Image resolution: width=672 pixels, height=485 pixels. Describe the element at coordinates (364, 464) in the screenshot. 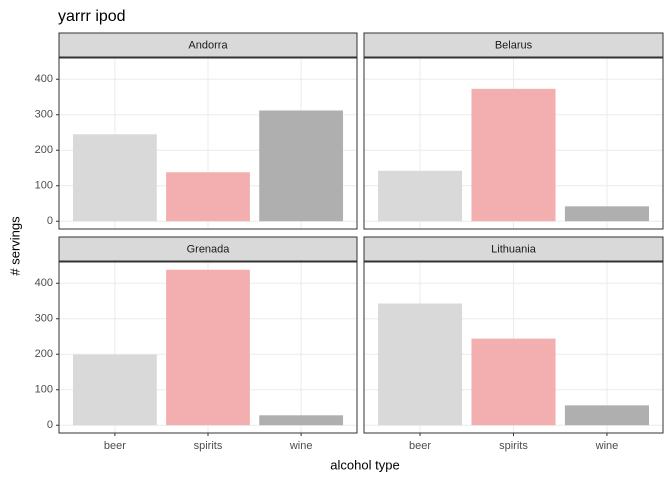

I see `x-axis-label: alcohol type` at that location.